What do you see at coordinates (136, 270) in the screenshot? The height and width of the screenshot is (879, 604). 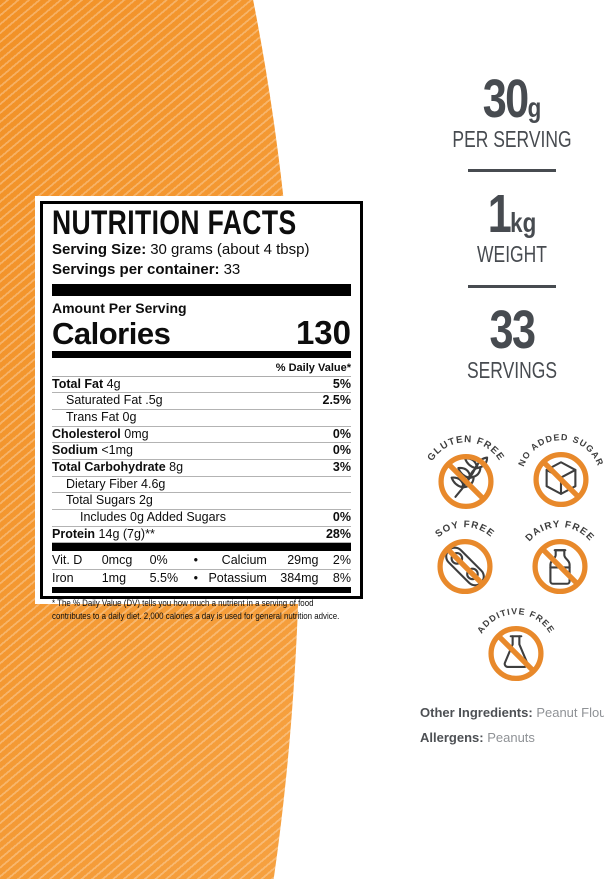 I see `servings-per-container-label: Servings per container:` at bounding box center [136, 270].